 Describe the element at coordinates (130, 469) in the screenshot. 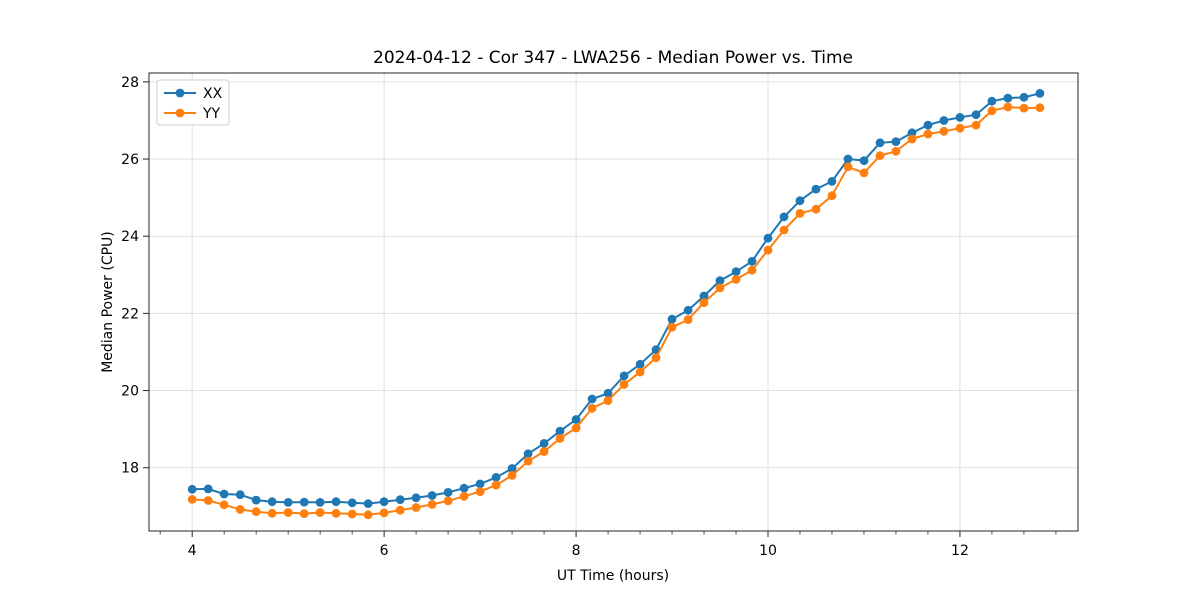

I see `y-tick-label-18: 18` at that location.